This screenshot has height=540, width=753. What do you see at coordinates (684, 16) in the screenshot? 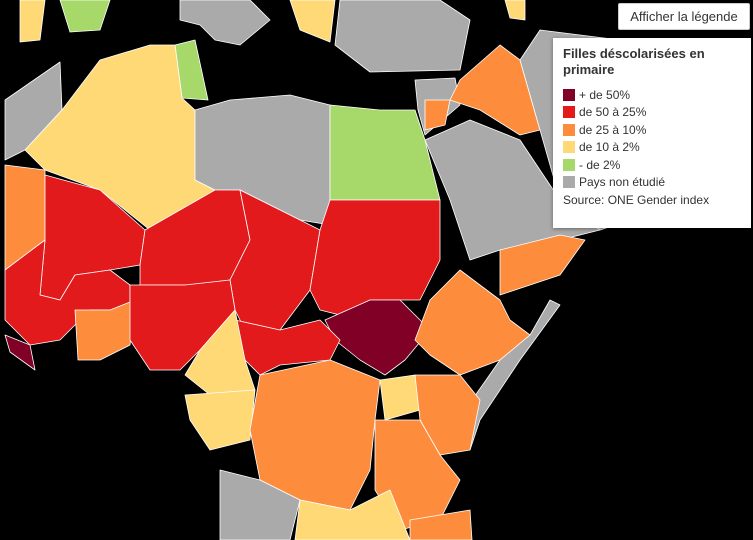
I see `show-legend-button: Afficher la légende` at bounding box center [684, 16].